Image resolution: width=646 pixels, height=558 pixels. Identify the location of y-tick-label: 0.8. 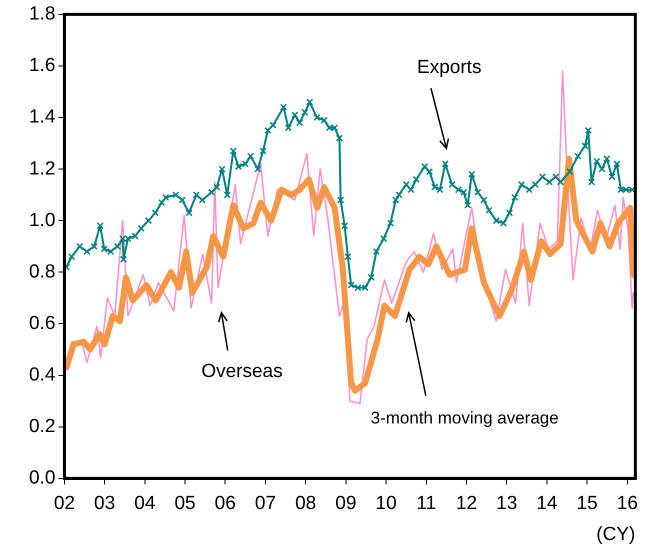
(42, 271).